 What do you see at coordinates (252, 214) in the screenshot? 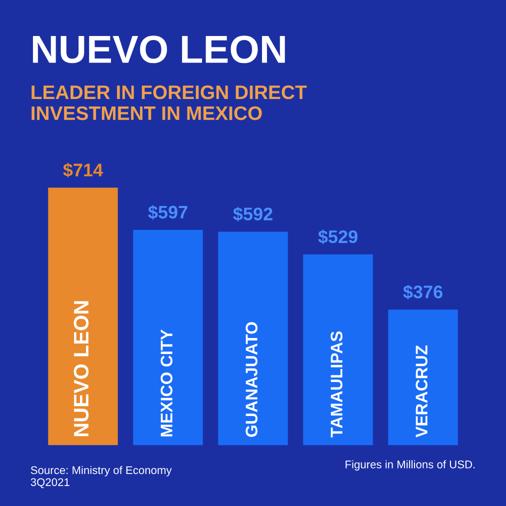
I see `data-label: $592` at bounding box center [252, 214].